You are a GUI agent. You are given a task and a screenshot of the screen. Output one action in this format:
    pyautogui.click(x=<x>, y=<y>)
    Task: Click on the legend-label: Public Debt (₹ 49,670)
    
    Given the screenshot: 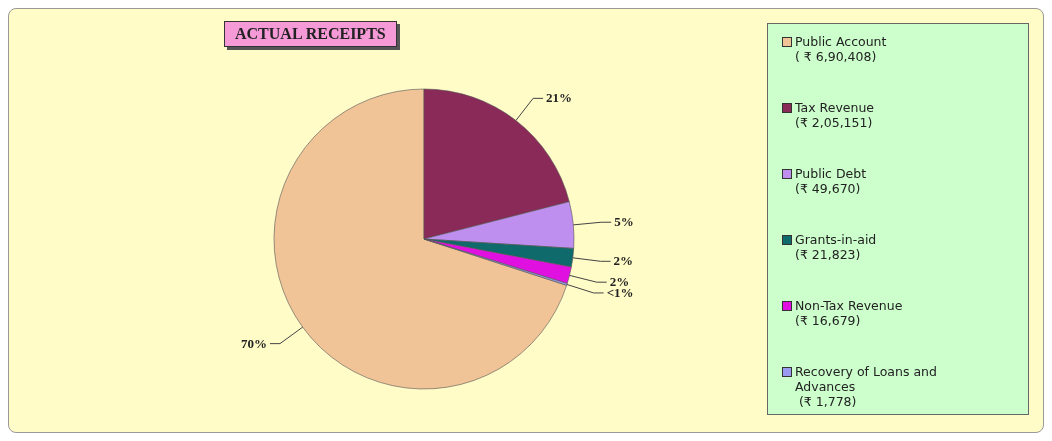 What is the action you would take?
    pyautogui.click(x=831, y=181)
    